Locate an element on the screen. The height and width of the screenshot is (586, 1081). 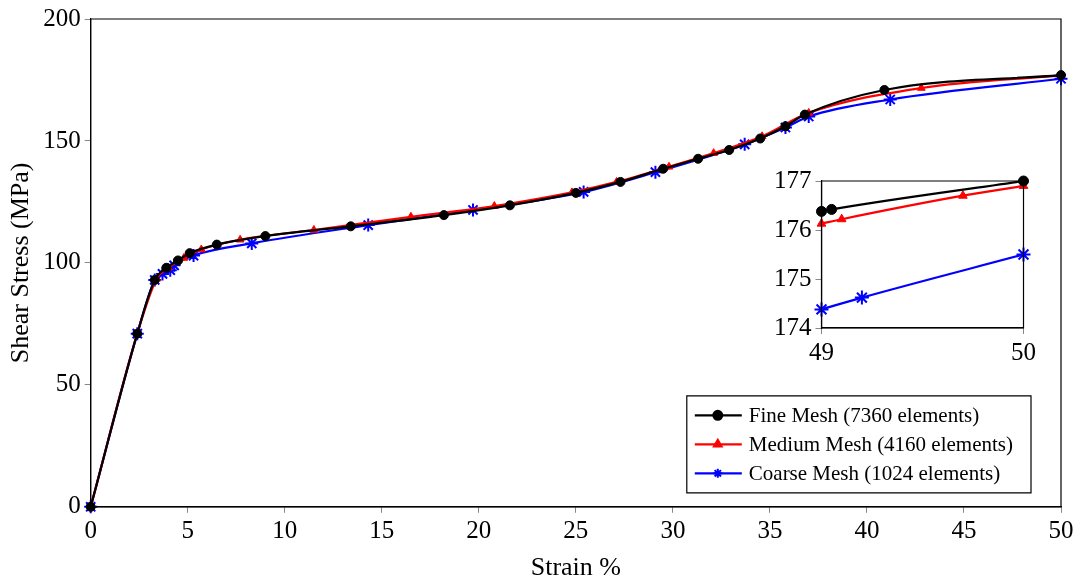
y-tick-label: 100 is located at coordinates (62, 261).